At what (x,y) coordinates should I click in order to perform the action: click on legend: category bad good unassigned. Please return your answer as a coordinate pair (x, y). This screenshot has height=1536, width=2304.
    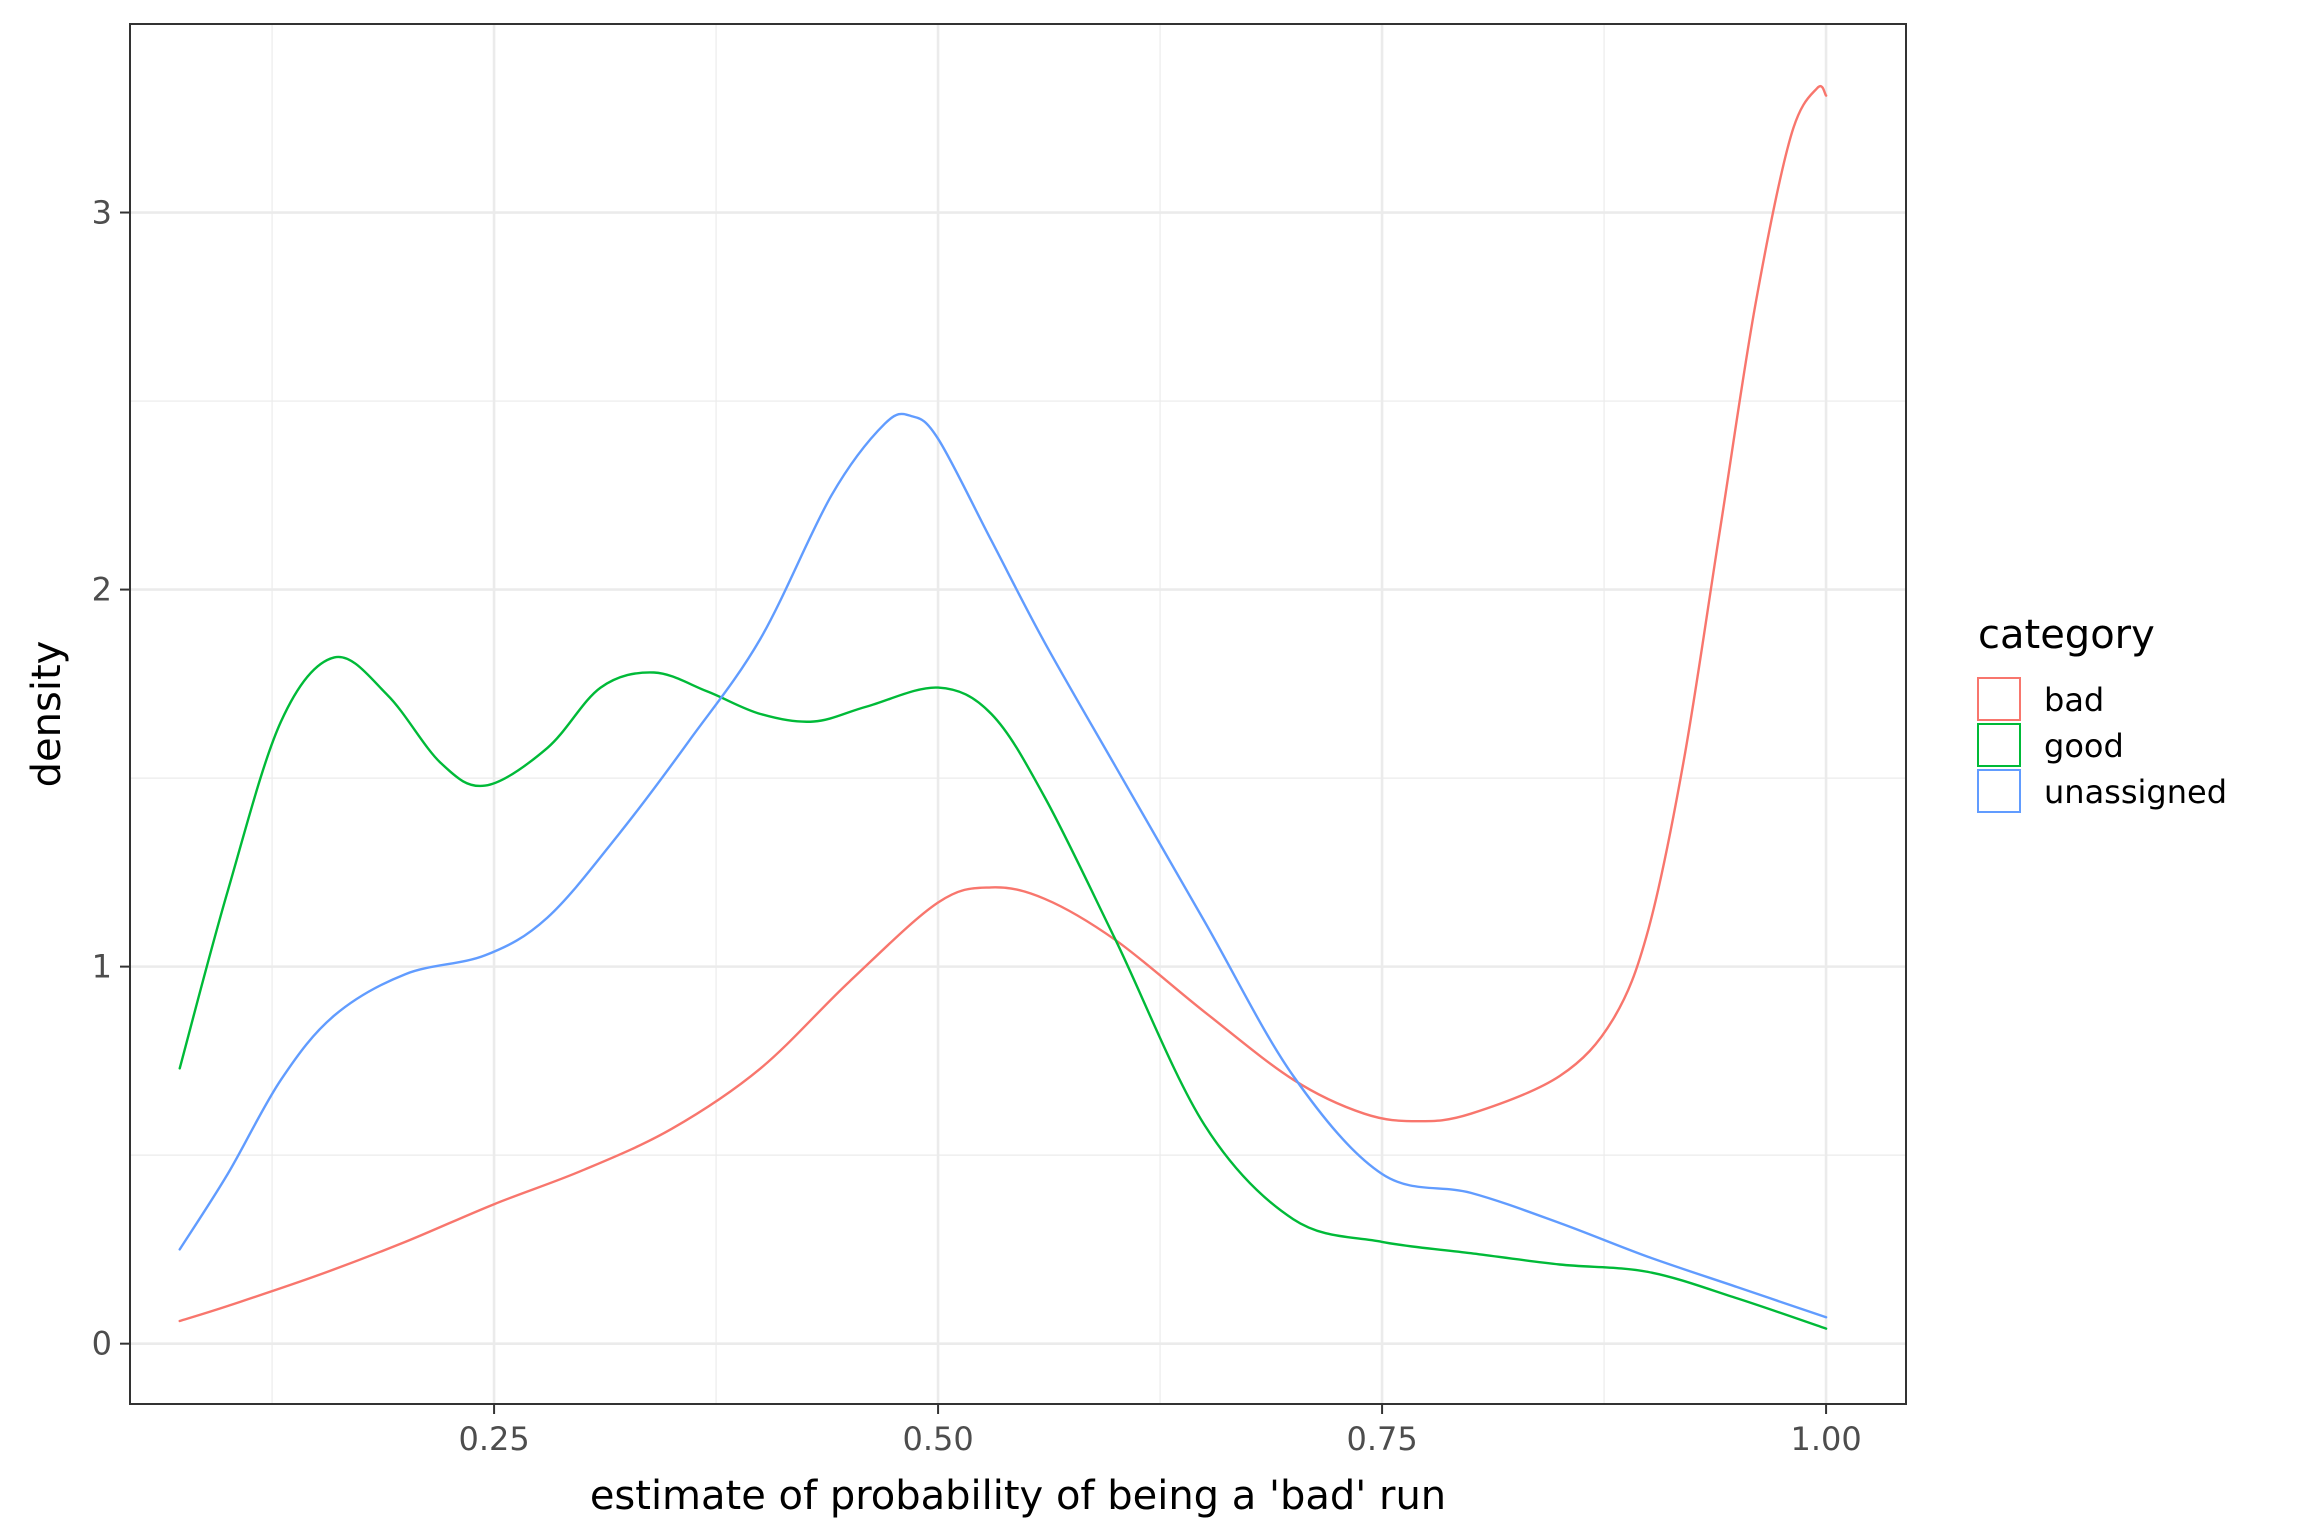
    Looking at the image, I should click on (2102, 712).